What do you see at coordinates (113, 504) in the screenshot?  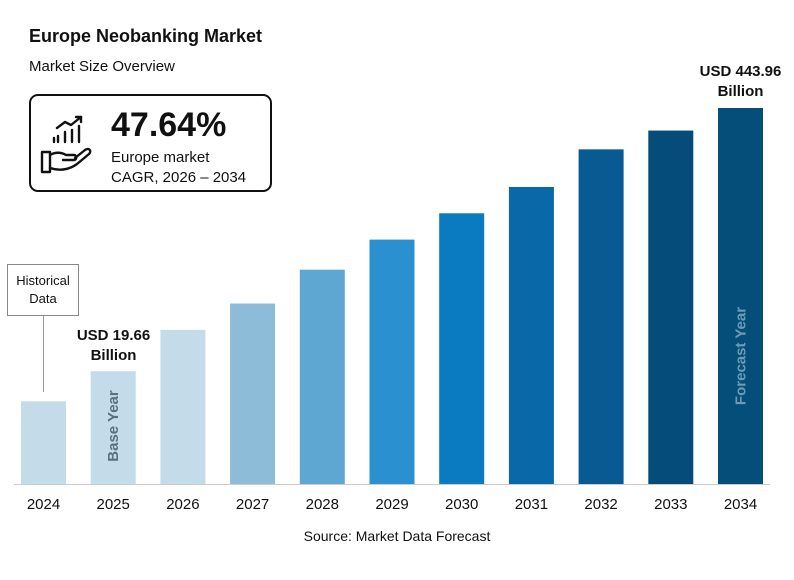 I see `x-tick-label: 2025` at bounding box center [113, 504].